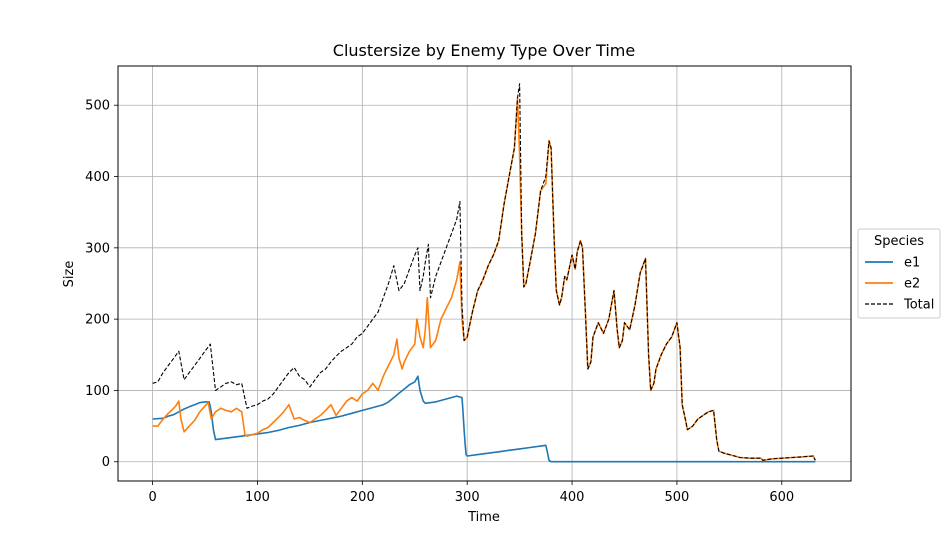  I want to click on legend: Species e1 e2 Total, so click(899, 273).